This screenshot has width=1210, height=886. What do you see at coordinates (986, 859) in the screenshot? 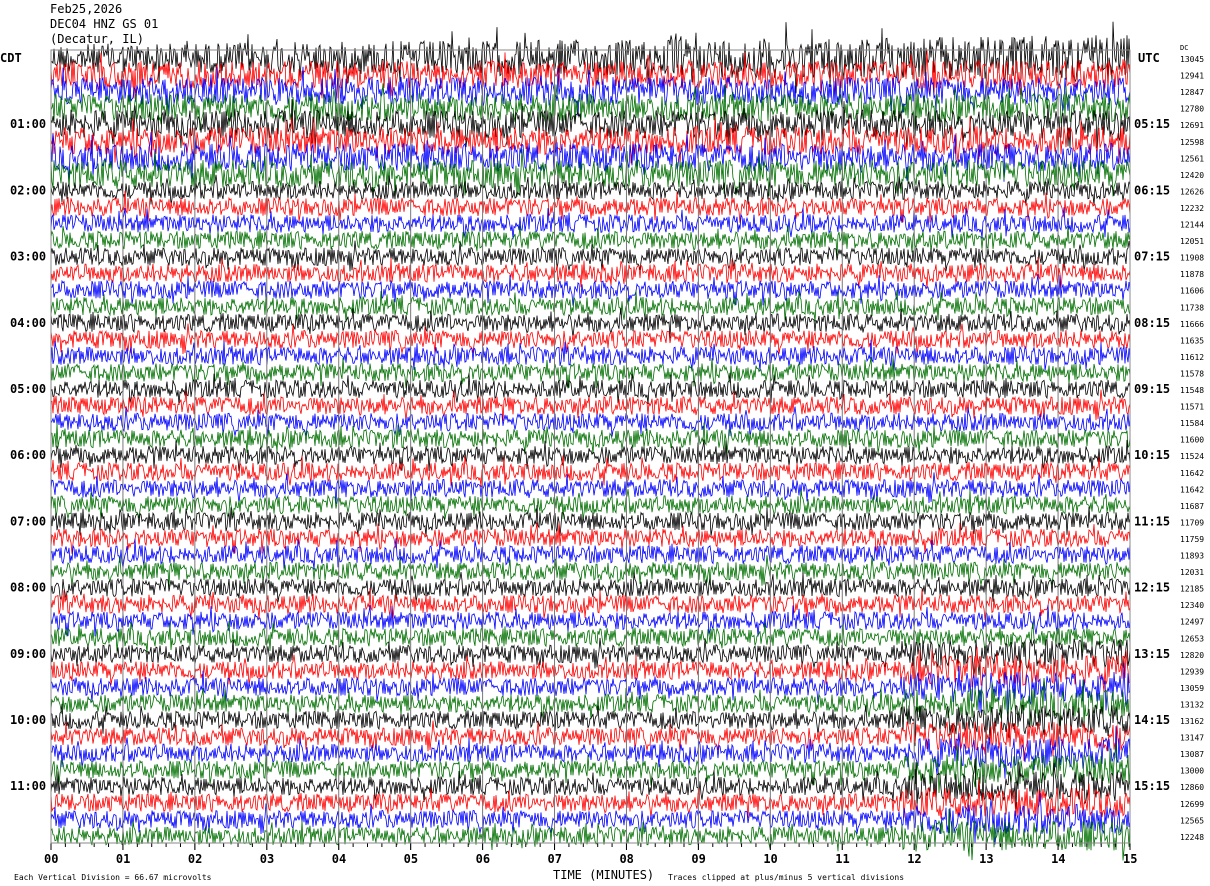
I see `x-tick-label: 13` at bounding box center [986, 859].